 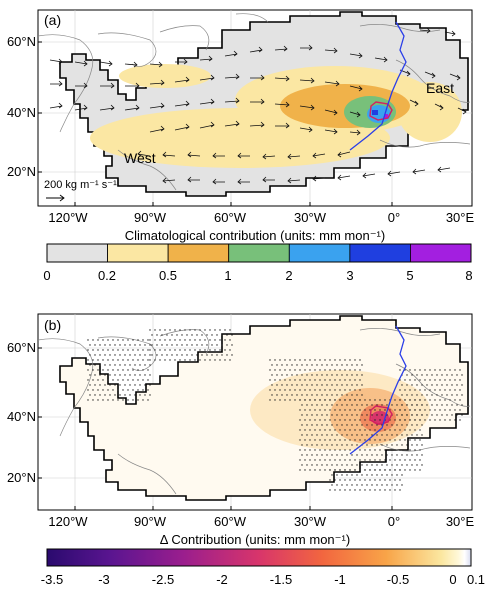 What do you see at coordinates (259, 253) in the screenshot?
I see `colorbar-a-swatches` at bounding box center [259, 253].